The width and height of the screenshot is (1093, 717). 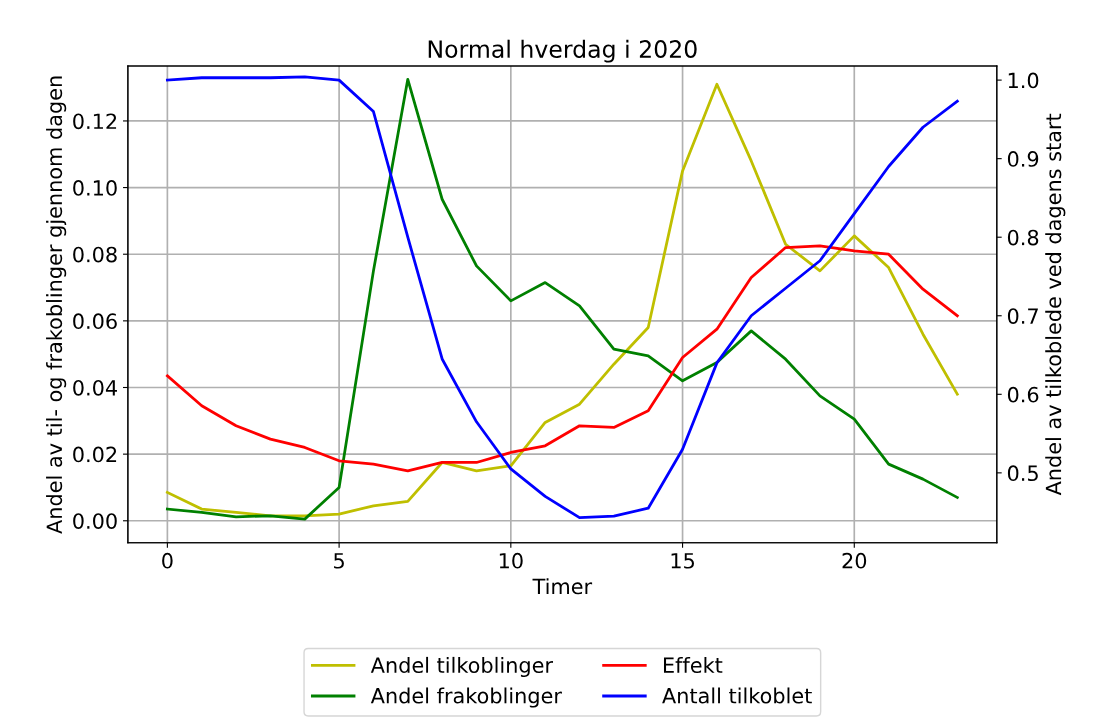 What do you see at coordinates (167, 560) in the screenshot?
I see `x-tick-label: 0` at bounding box center [167, 560].